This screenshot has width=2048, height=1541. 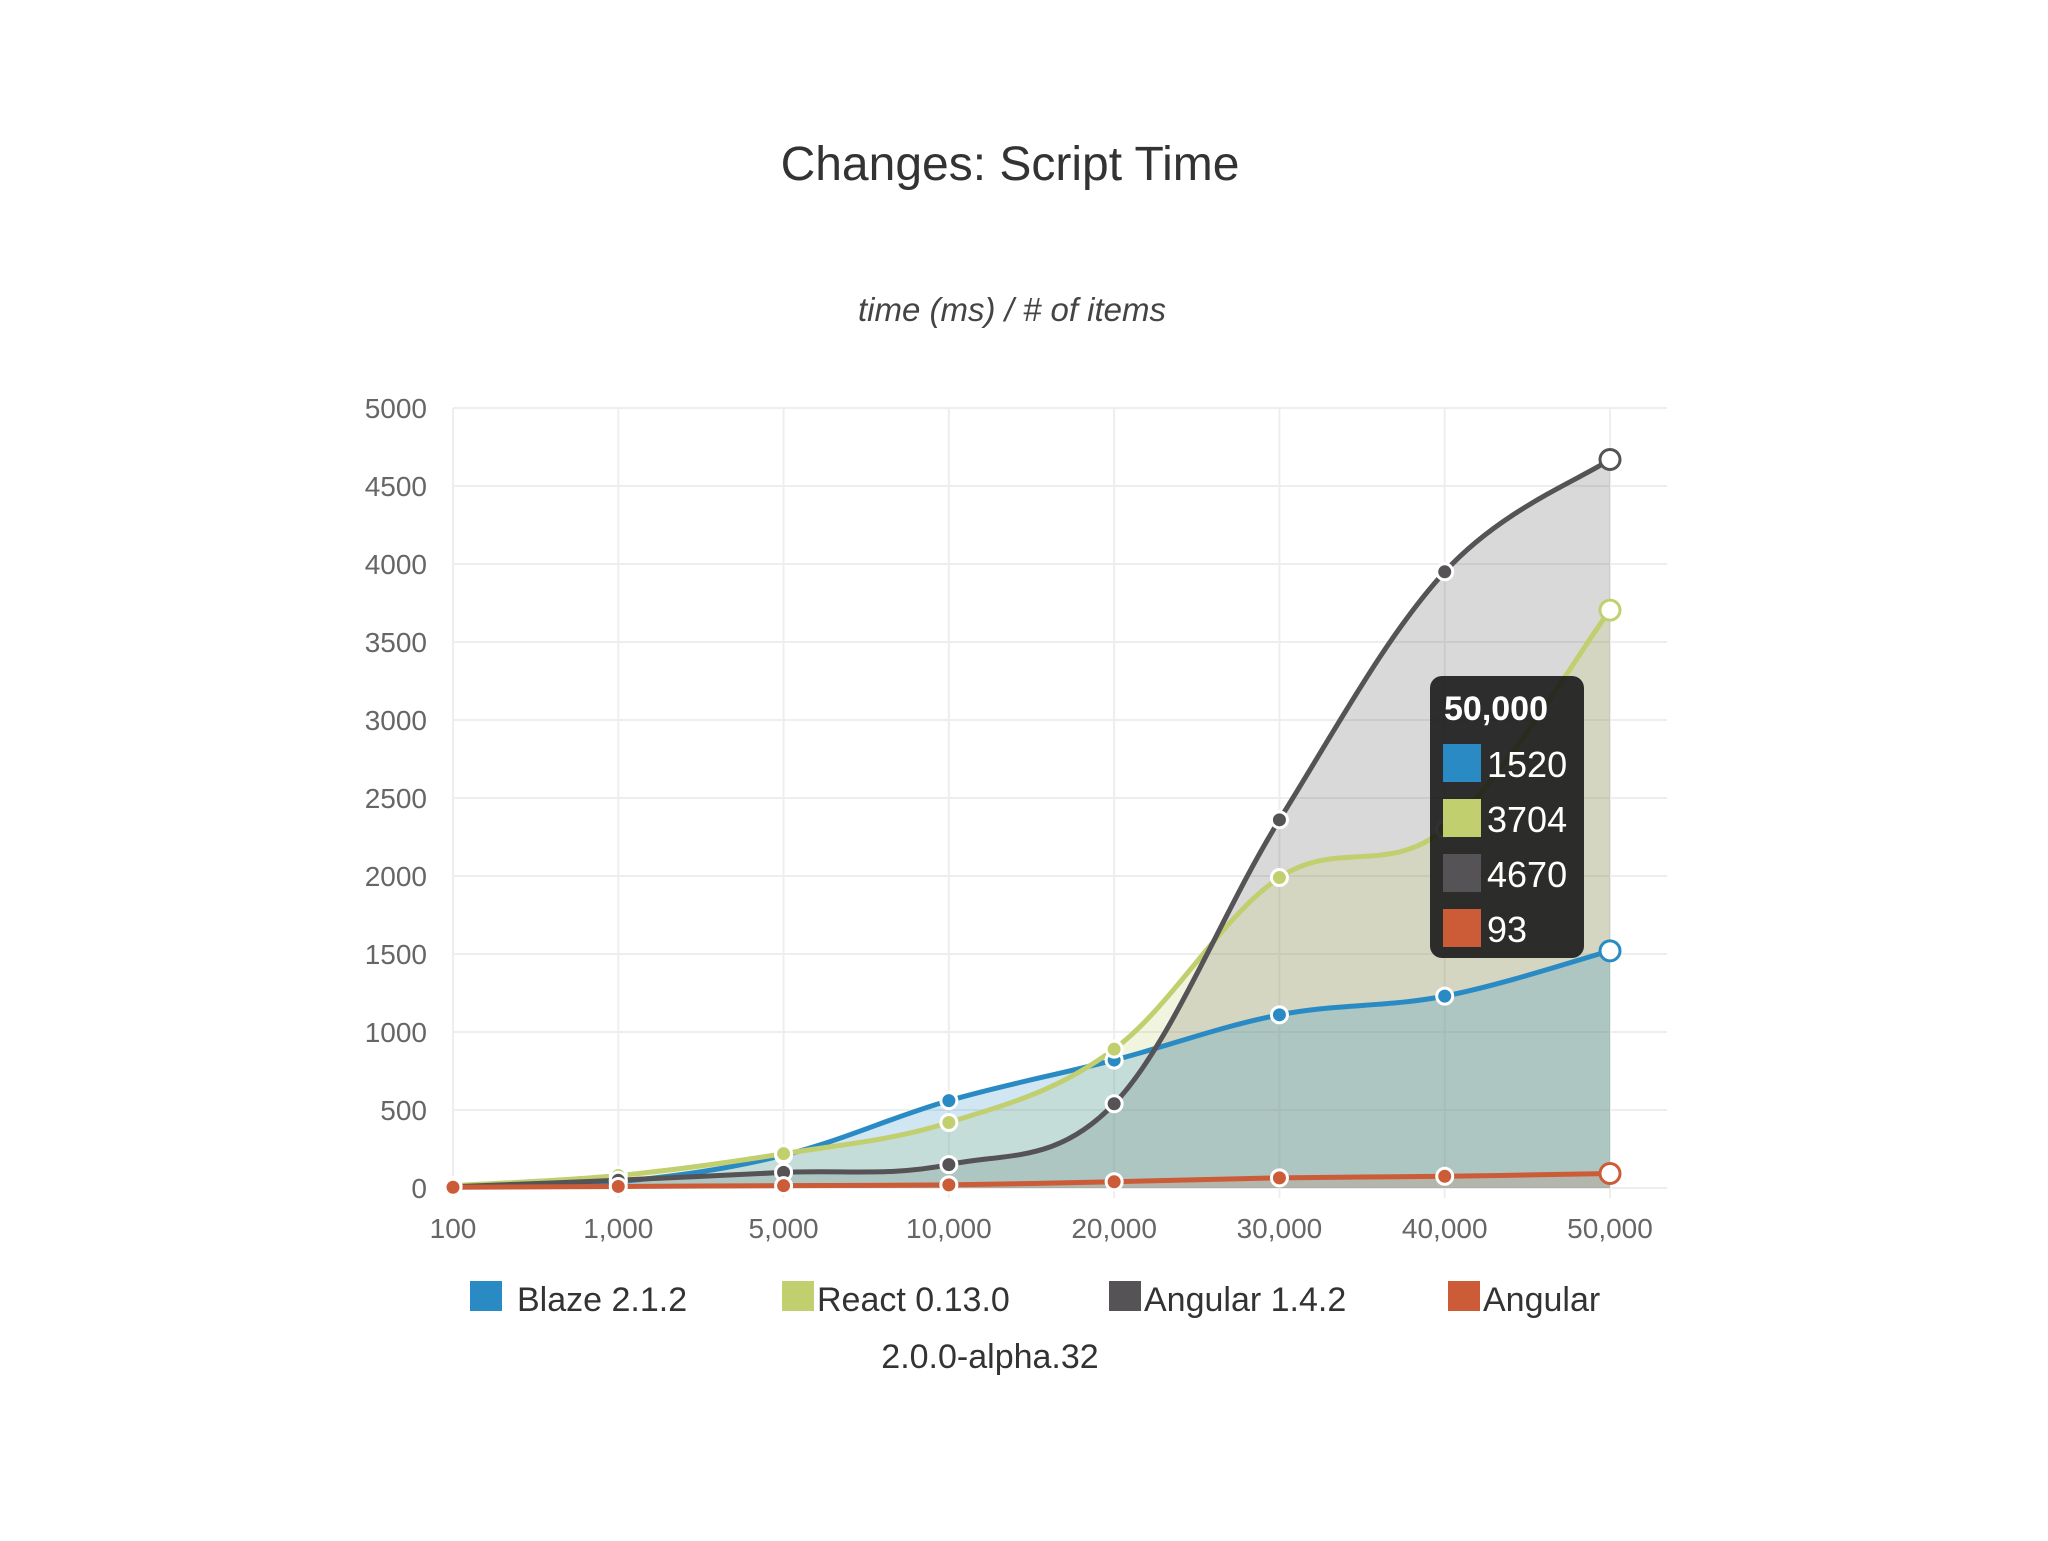 What do you see at coordinates (1527, 764) in the screenshot?
I see `tooltip-value: 1520` at bounding box center [1527, 764].